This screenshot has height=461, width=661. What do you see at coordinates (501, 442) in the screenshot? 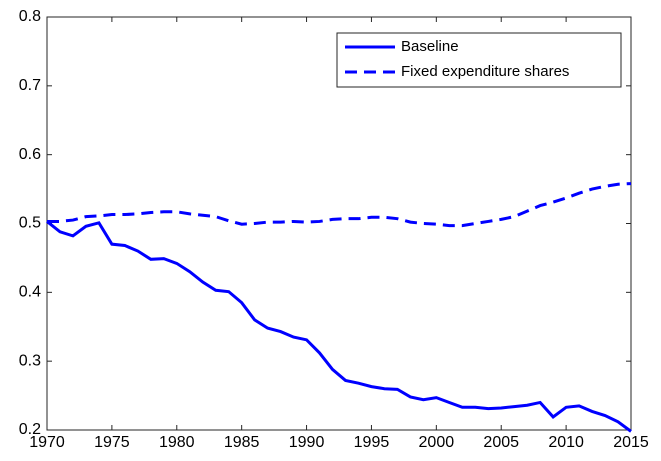
I see `x-tick-label: 2005` at bounding box center [501, 442].